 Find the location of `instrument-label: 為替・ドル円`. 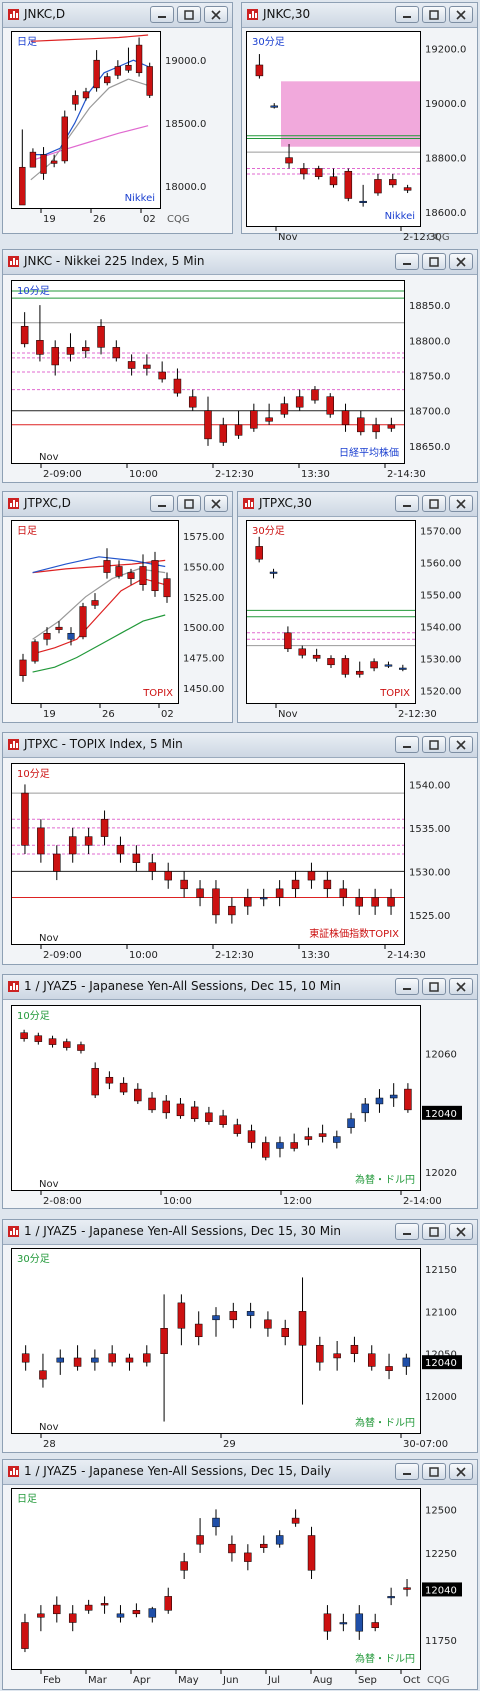

instrument-label: 為替・ドル円 is located at coordinates (385, 1658).